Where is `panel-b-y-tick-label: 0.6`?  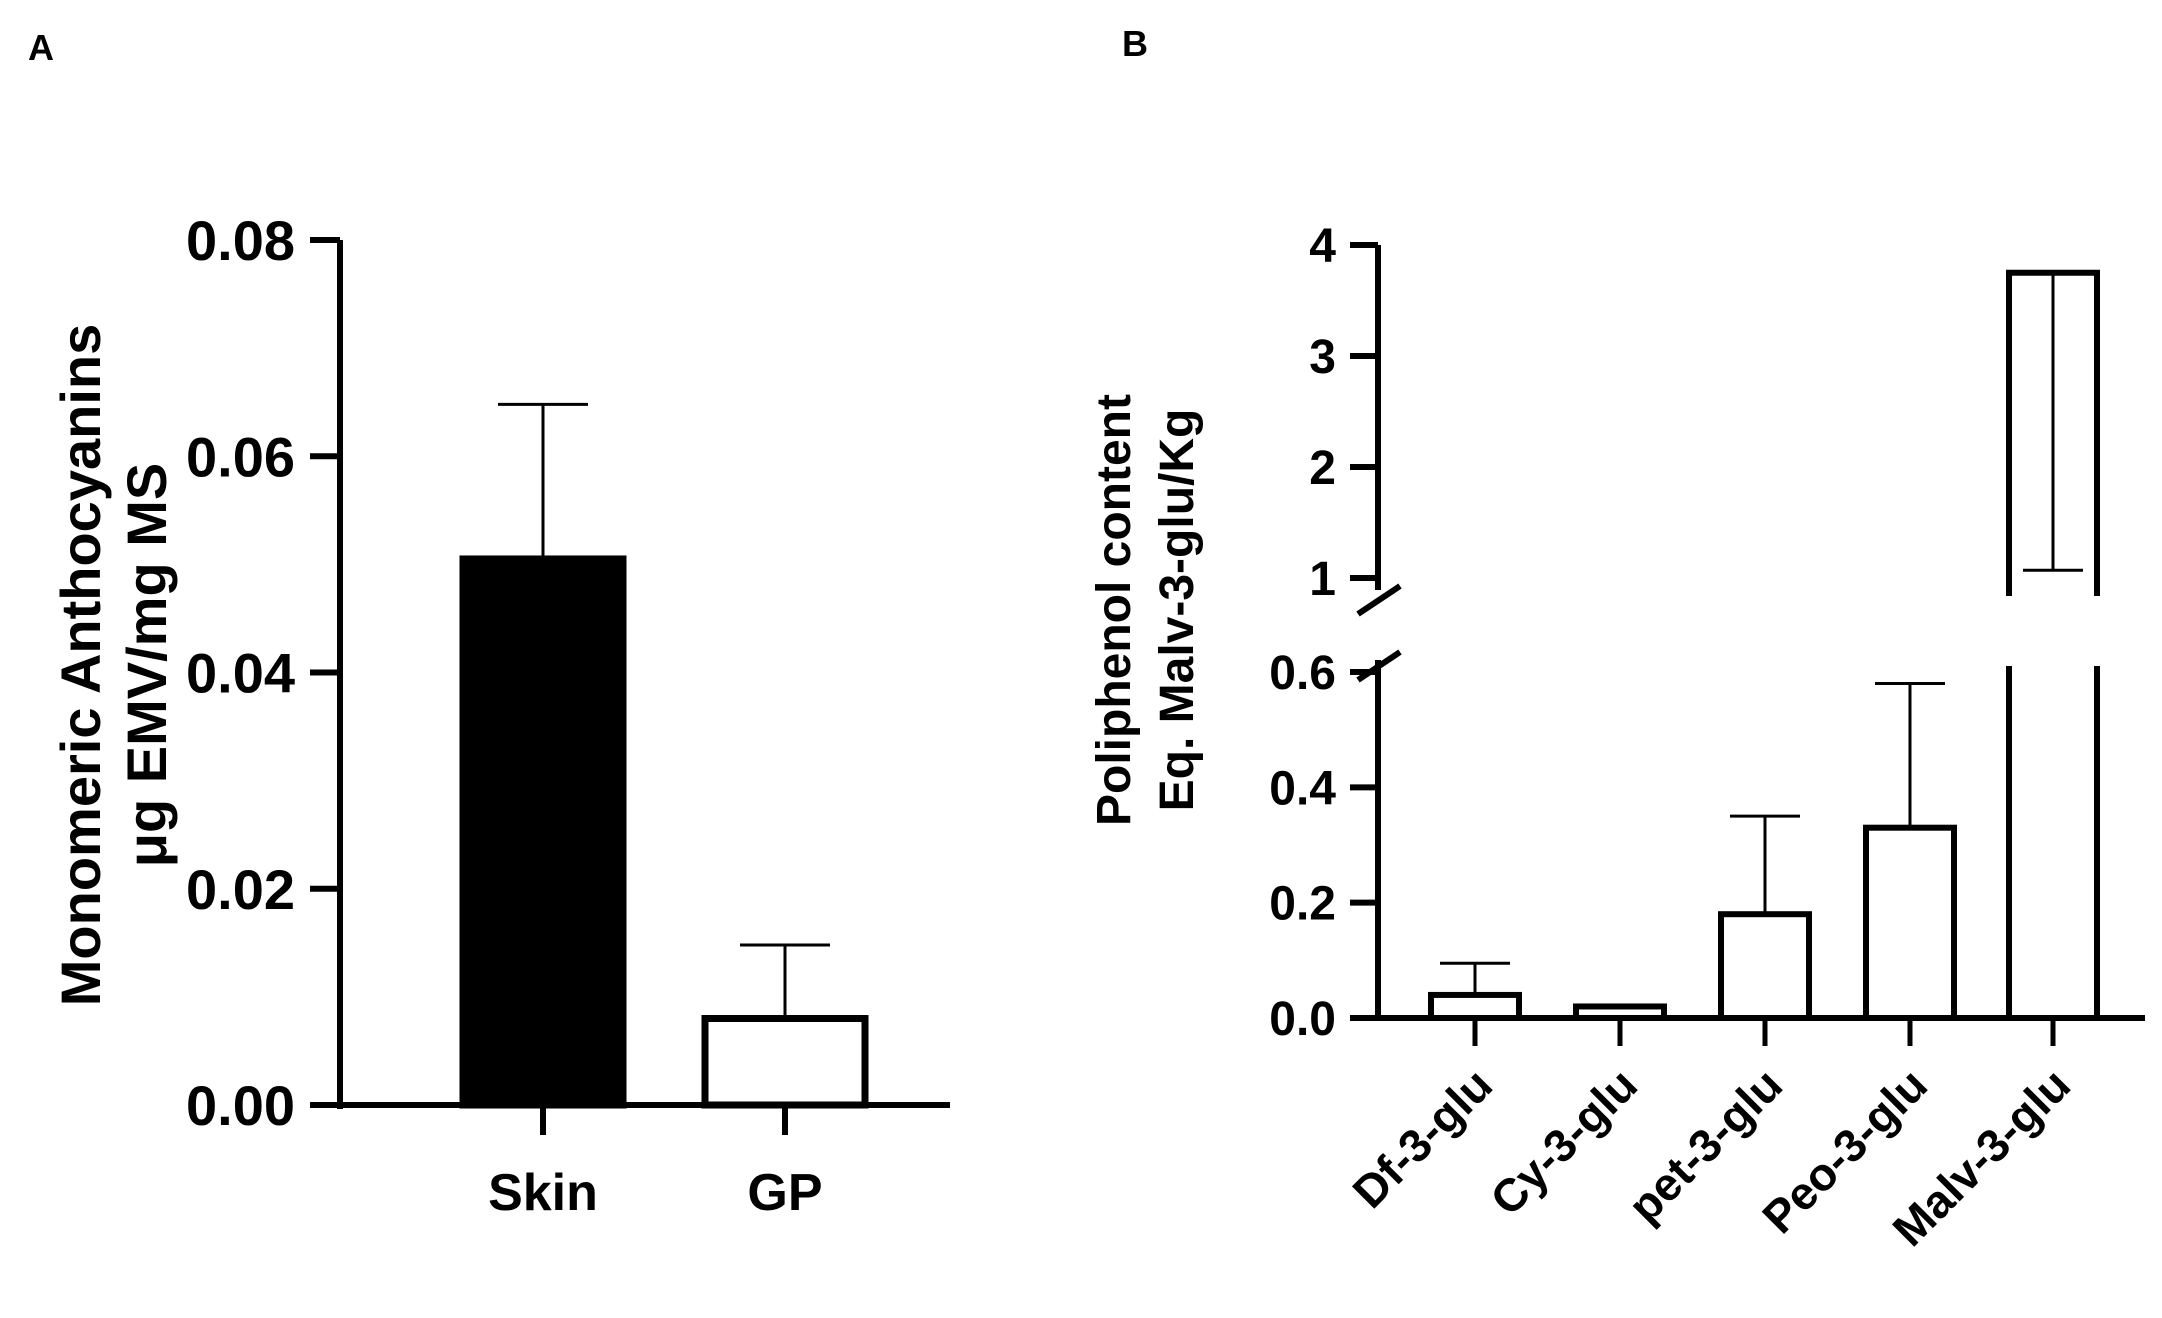 panel-b-y-tick-label: 0.6 is located at coordinates (1302, 673).